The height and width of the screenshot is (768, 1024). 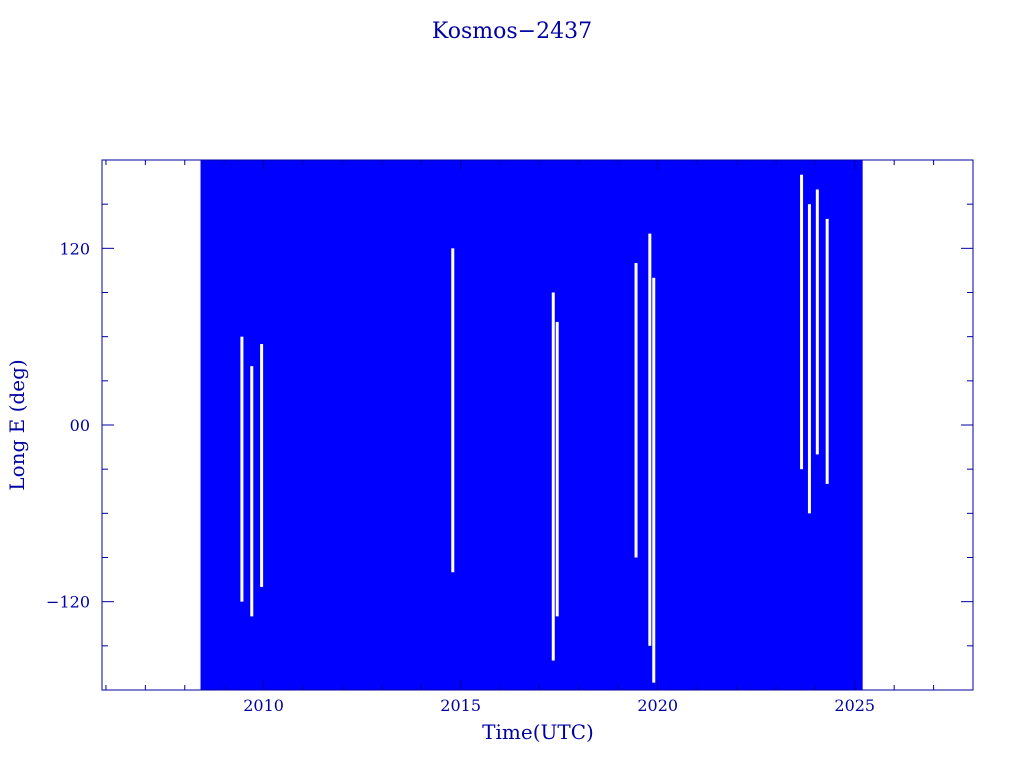 I want to click on y-tick-label: −120, so click(x=68, y=602).